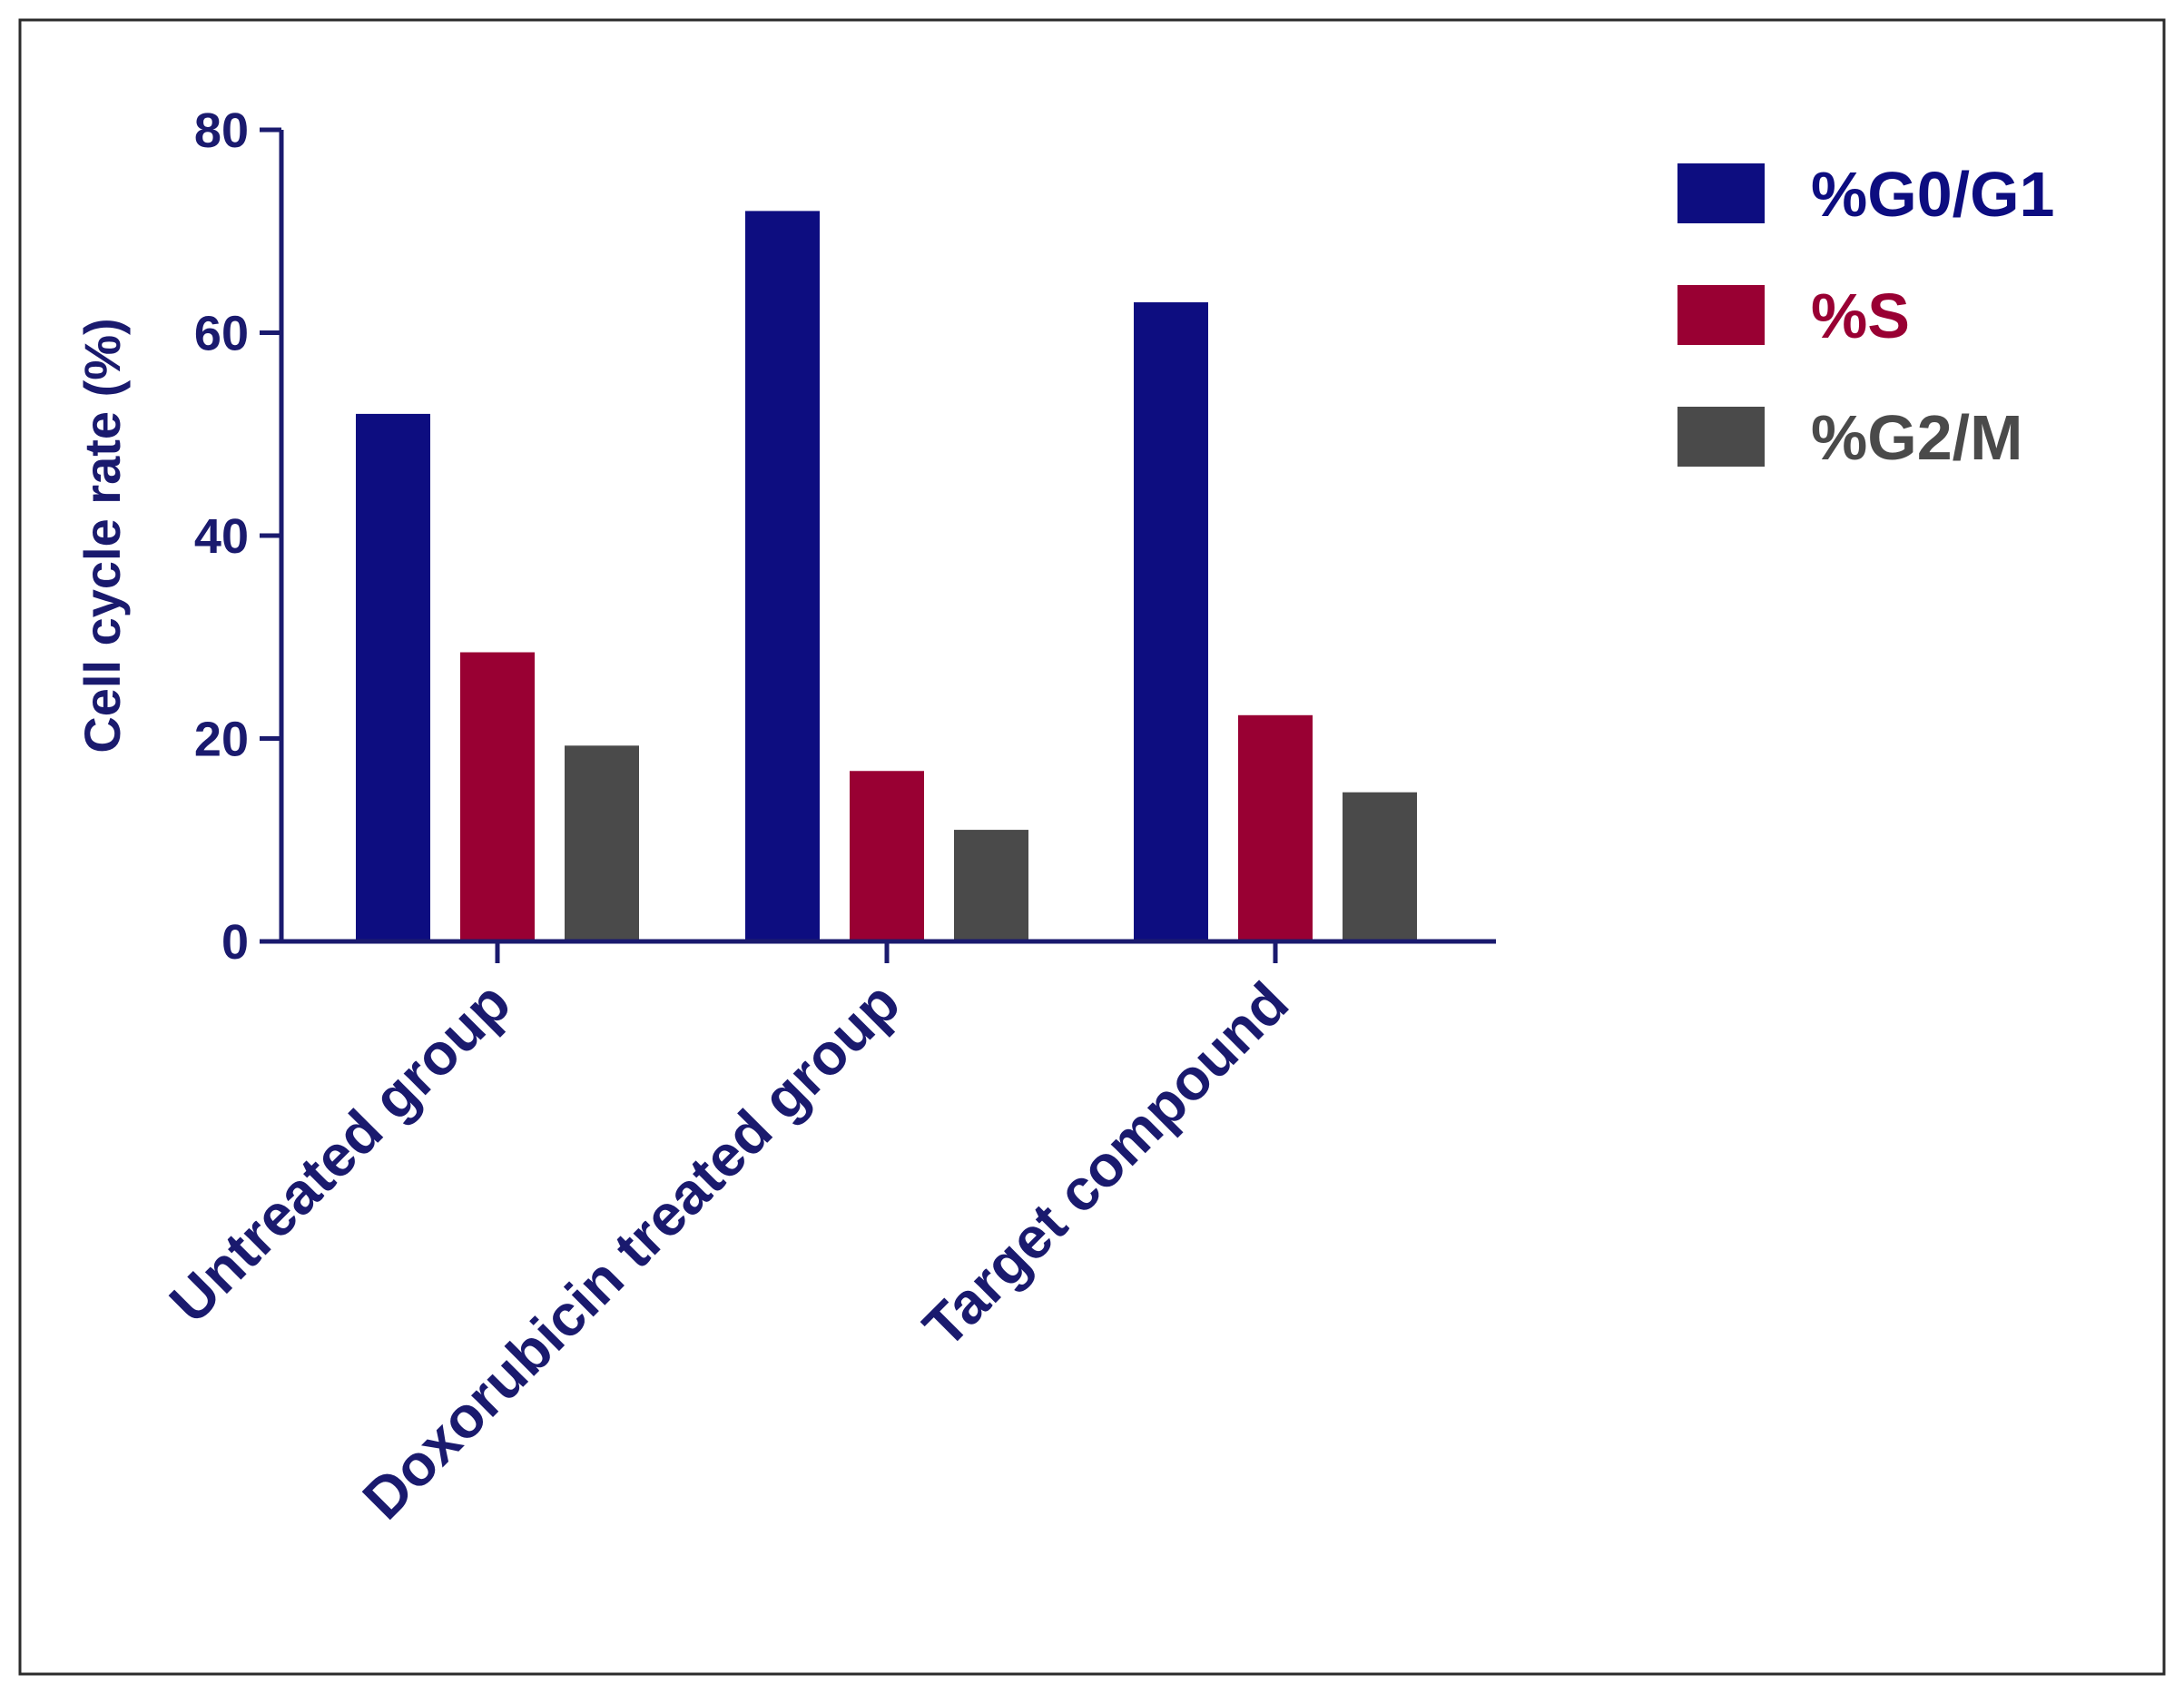 This screenshot has width=2184, height=1694. What do you see at coordinates (1916, 438) in the screenshot?
I see `legend-label: %G2/M` at bounding box center [1916, 438].